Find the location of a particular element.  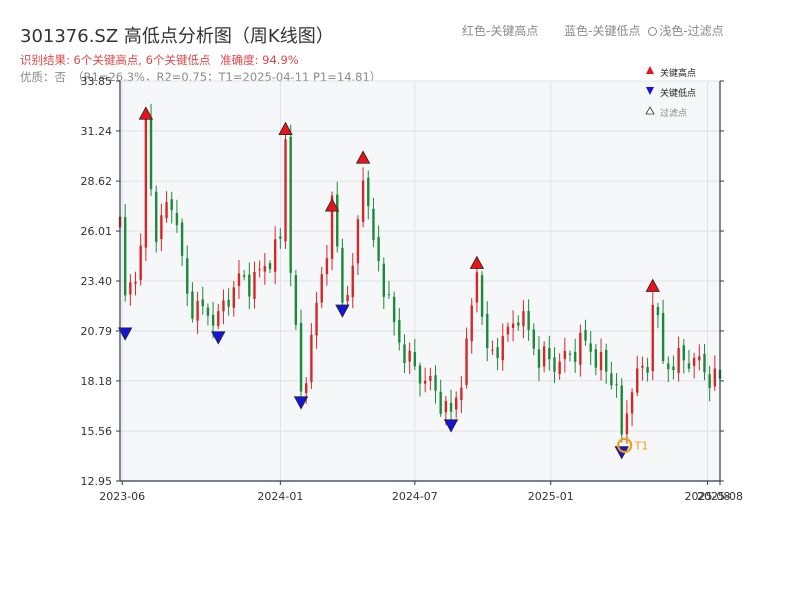

header-legend-red: 红色-关键高点 is located at coordinates (500, 31).